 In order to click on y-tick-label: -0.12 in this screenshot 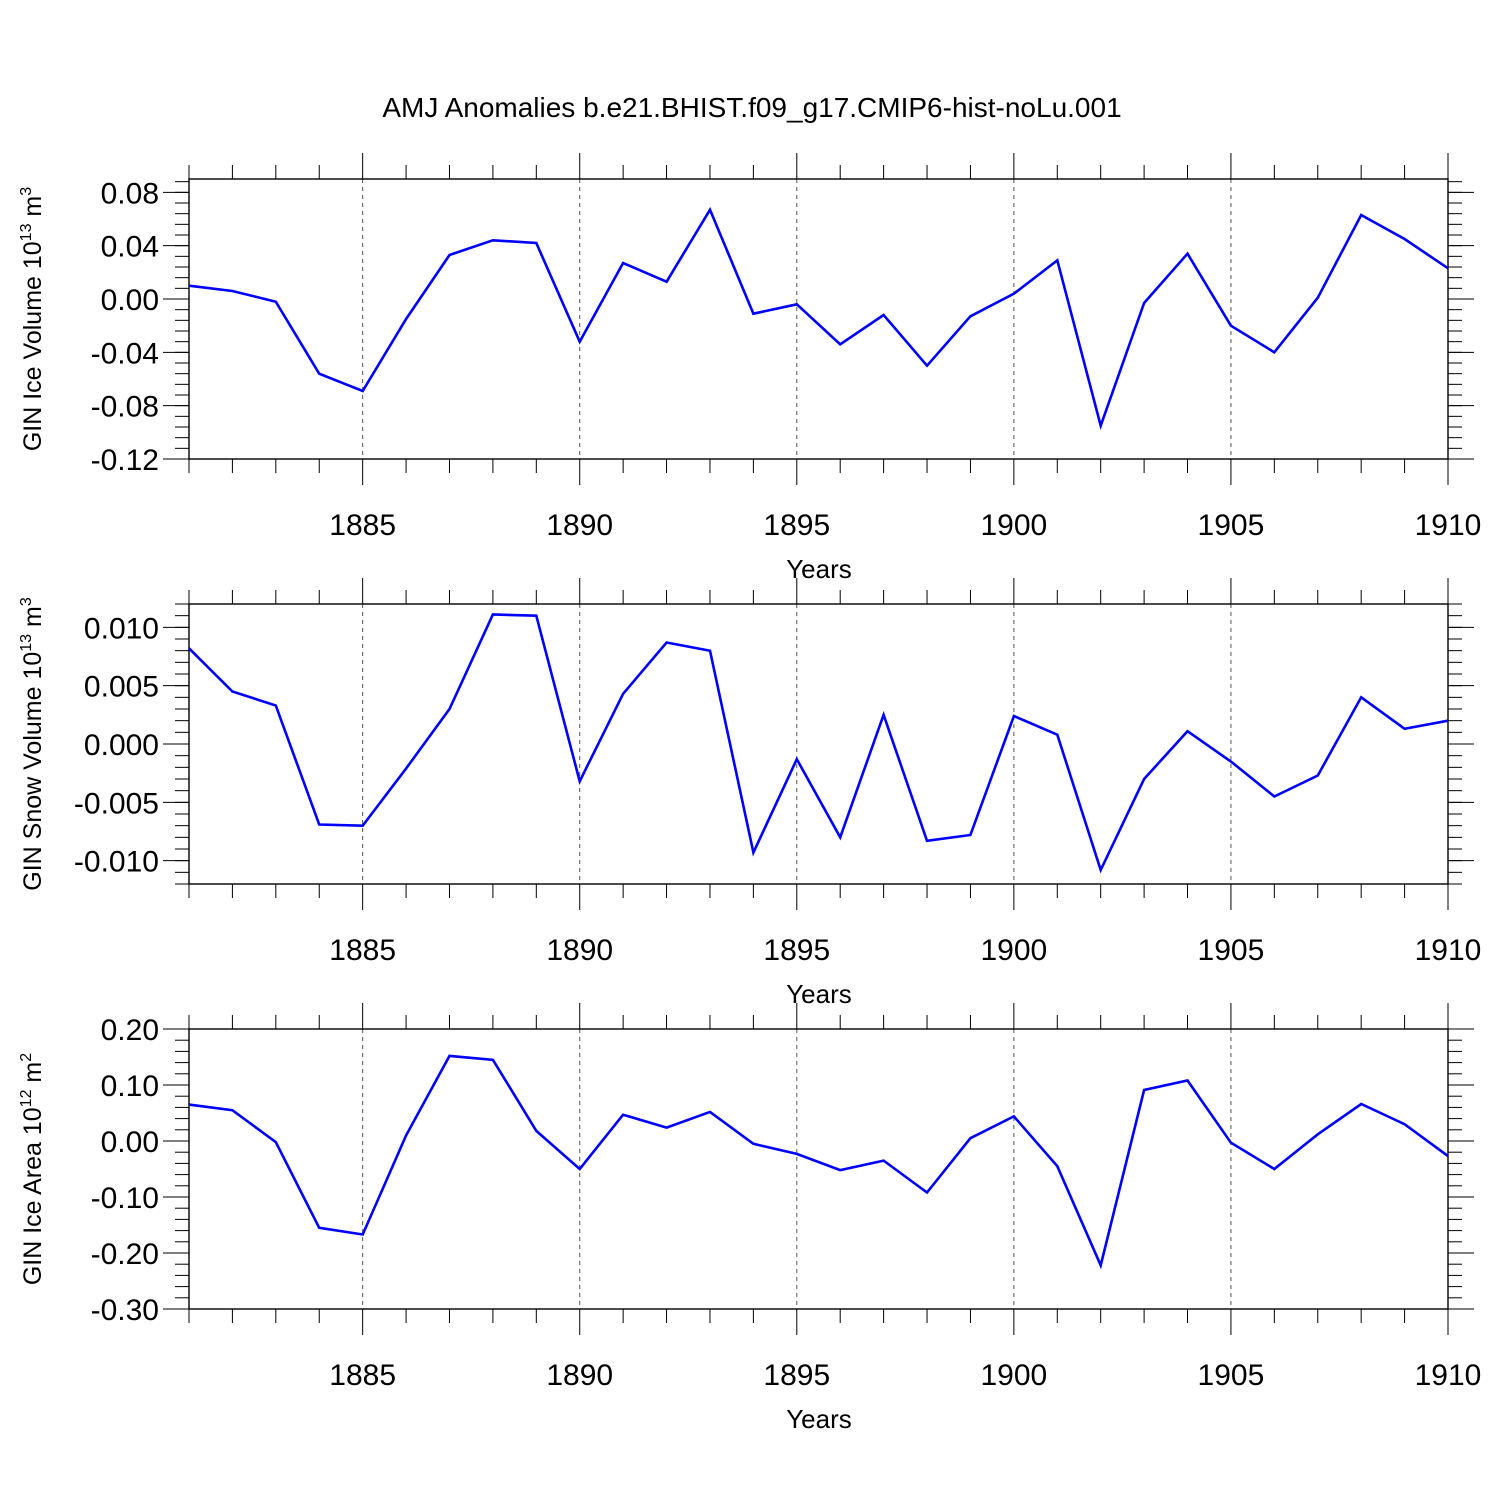, I will do `click(125, 460)`.